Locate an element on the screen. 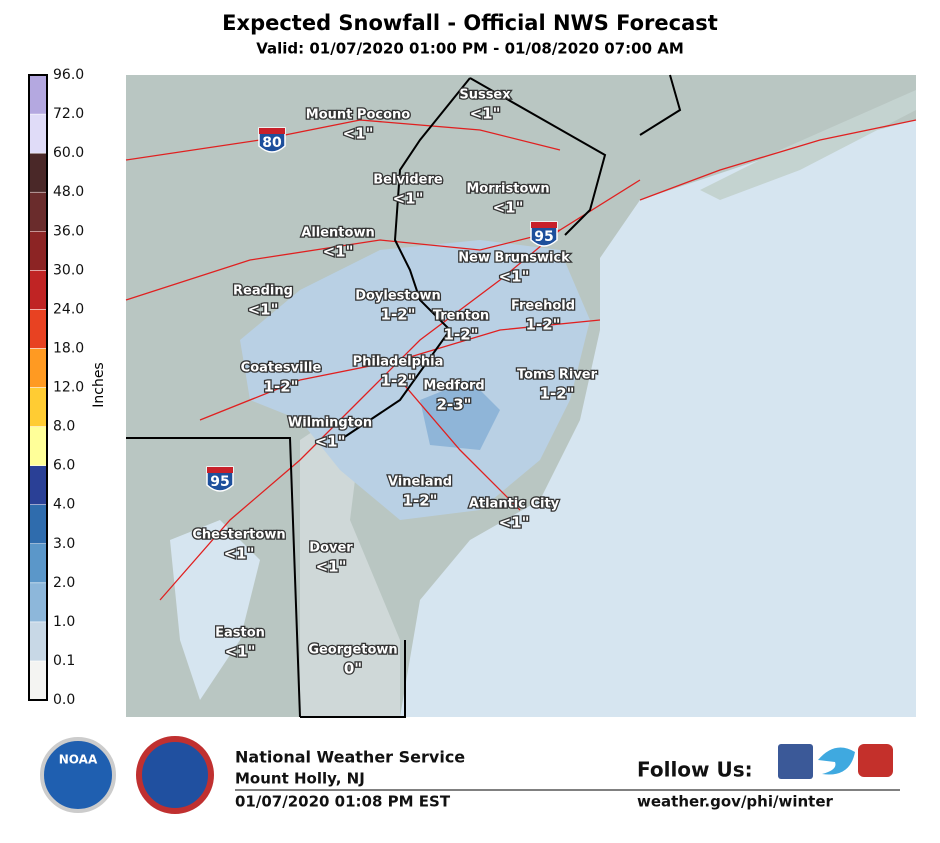 The image size is (940, 843). place-name: Reading is located at coordinates (263, 291).